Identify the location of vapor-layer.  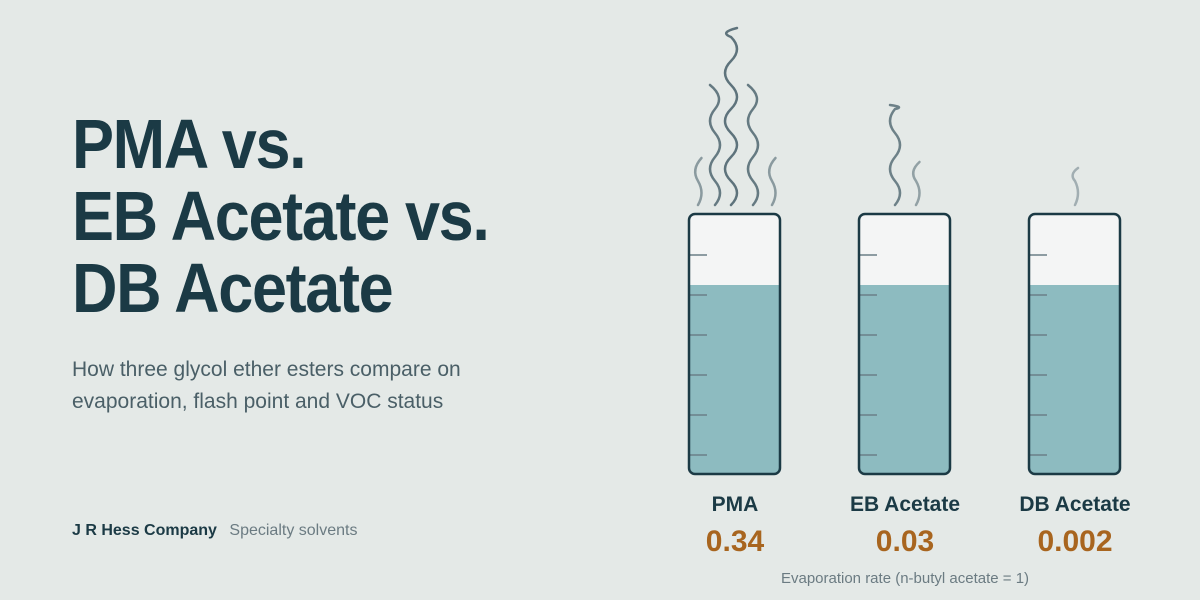
(886, 116).